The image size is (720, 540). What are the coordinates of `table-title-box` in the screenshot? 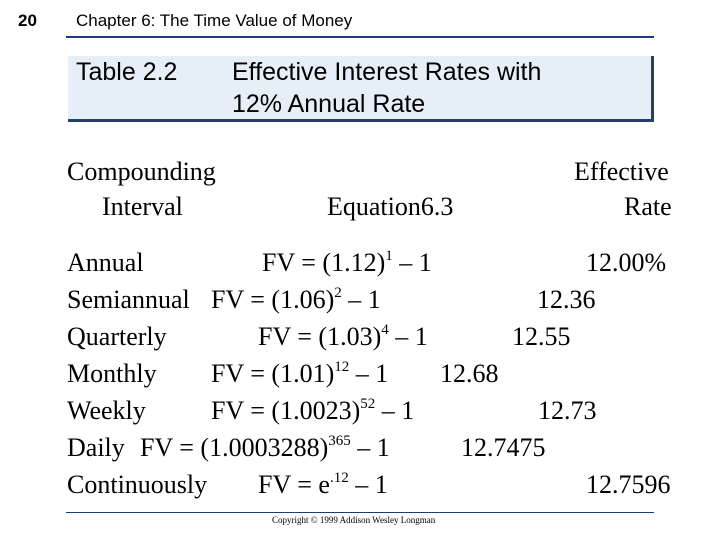 It's located at (361, 89).